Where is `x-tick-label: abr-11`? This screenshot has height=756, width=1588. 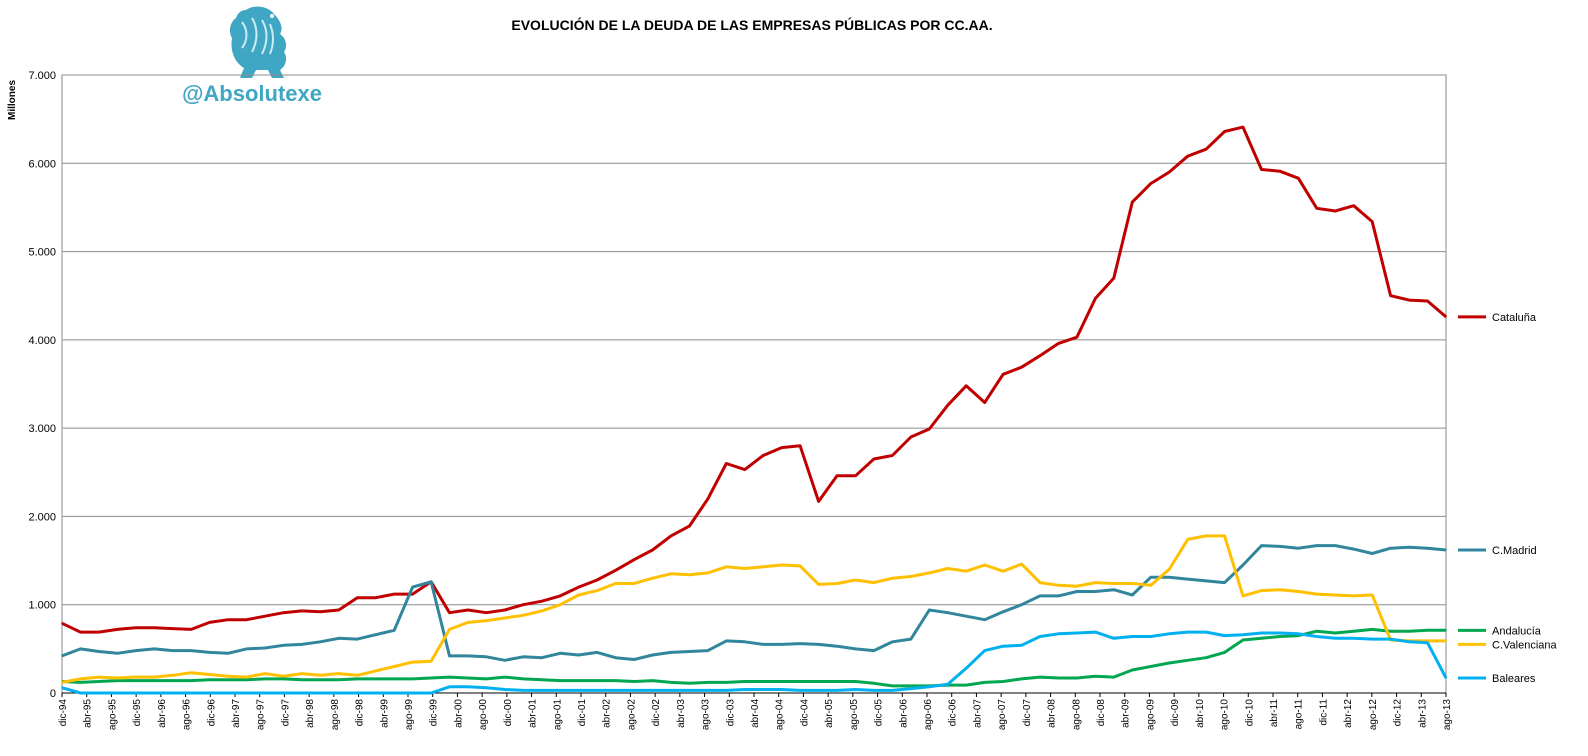 x-tick-label: abr-11 is located at coordinates (1274, 713).